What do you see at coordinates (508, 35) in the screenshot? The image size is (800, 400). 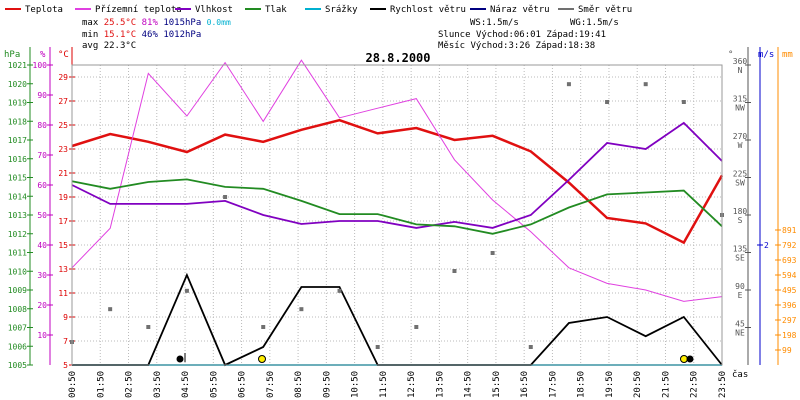 I see `sun-rise: Východ:06:01` at bounding box center [508, 35].